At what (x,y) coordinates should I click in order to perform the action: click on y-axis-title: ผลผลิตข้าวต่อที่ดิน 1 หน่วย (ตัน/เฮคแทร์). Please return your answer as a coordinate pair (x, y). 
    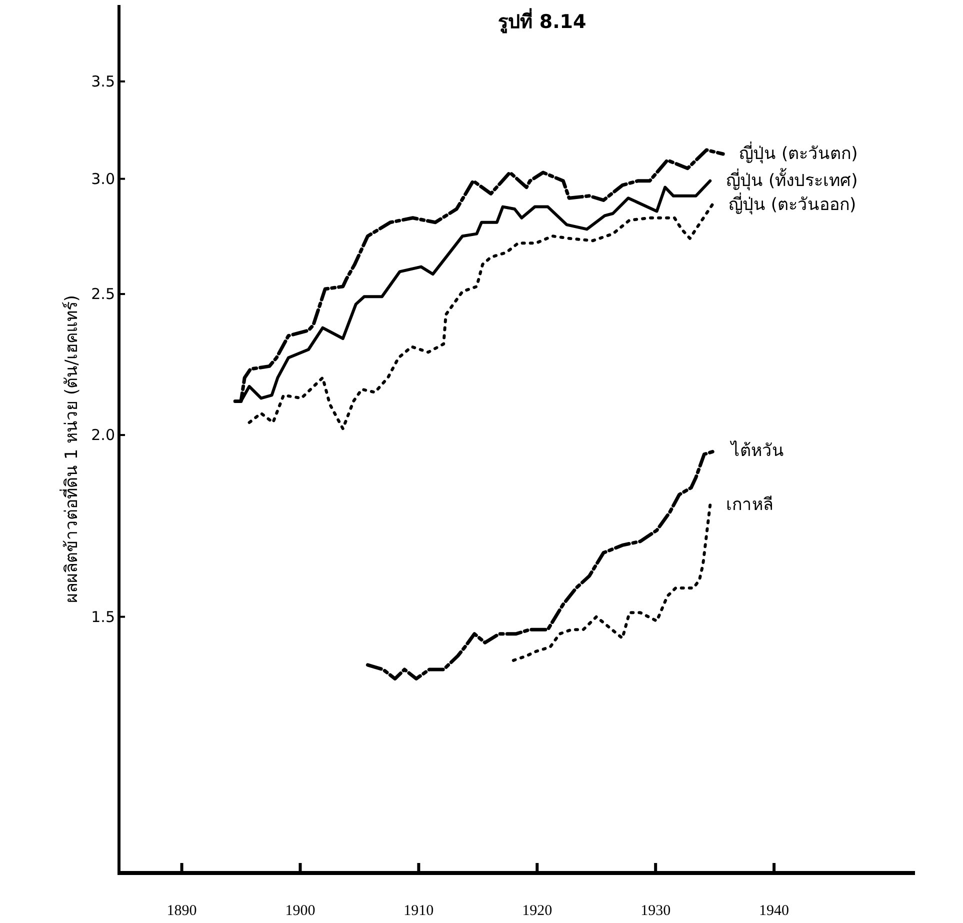
    Looking at the image, I should click on (70, 449).